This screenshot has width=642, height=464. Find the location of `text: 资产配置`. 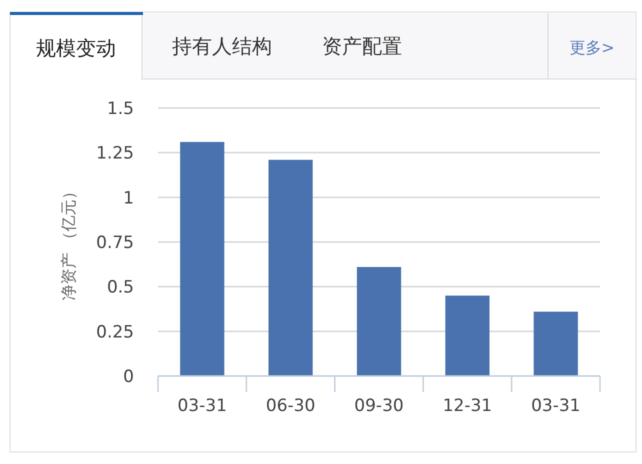

text: 资产配置 is located at coordinates (362, 46).